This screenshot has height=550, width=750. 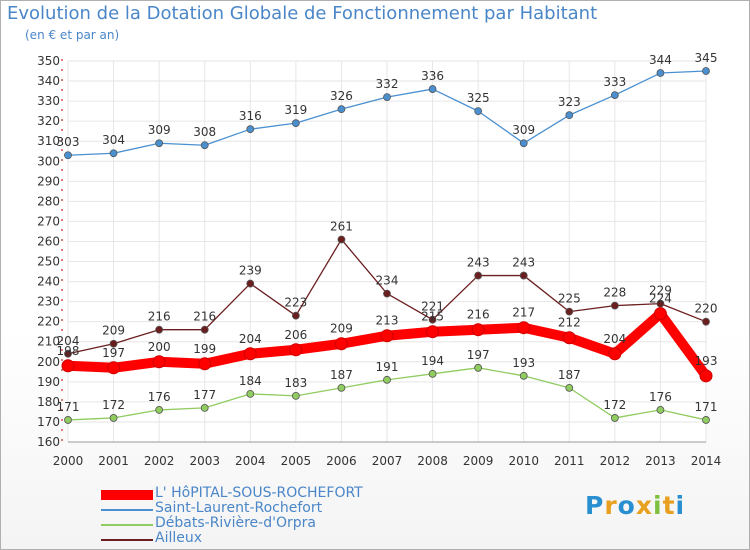 What do you see at coordinates (387, 367) in the screenshot?
I see `data-label-d-bats-rivi-re-d-orpra: 191` at bounding box center [387, 367].